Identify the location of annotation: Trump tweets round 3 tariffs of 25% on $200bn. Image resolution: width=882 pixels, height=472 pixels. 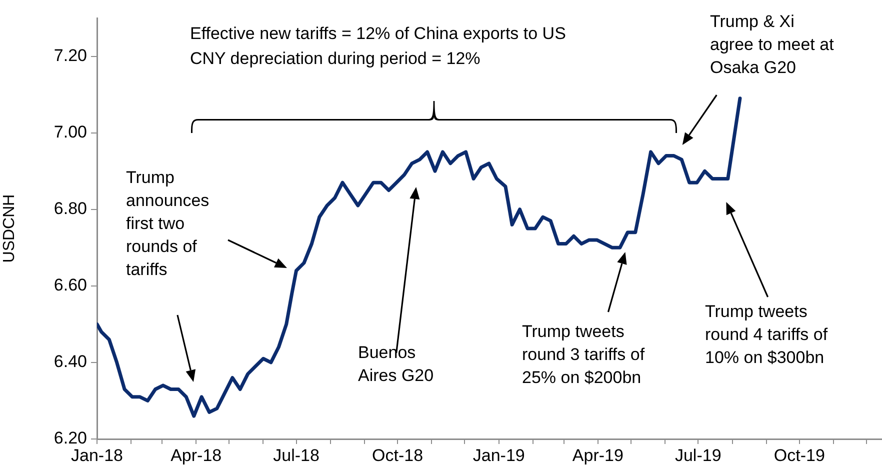
(583, 355).